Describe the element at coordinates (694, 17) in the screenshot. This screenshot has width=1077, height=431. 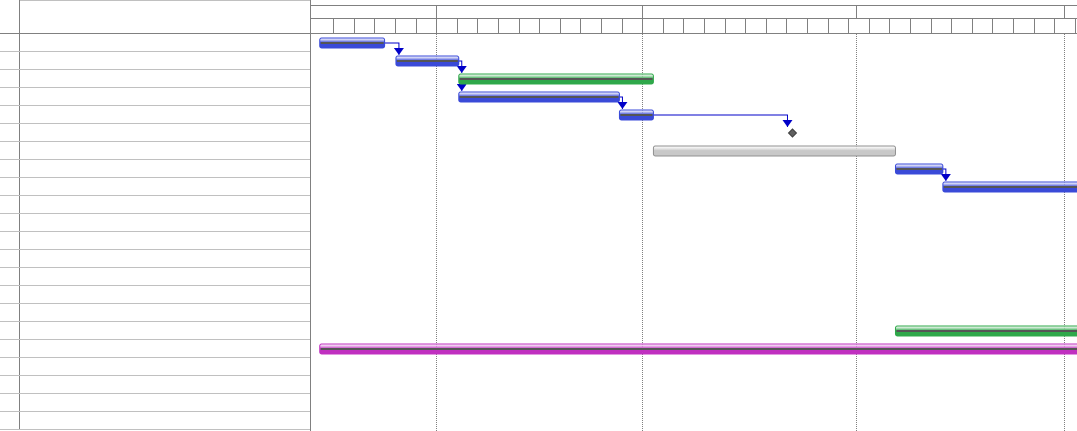
I see `timescale` at that location.